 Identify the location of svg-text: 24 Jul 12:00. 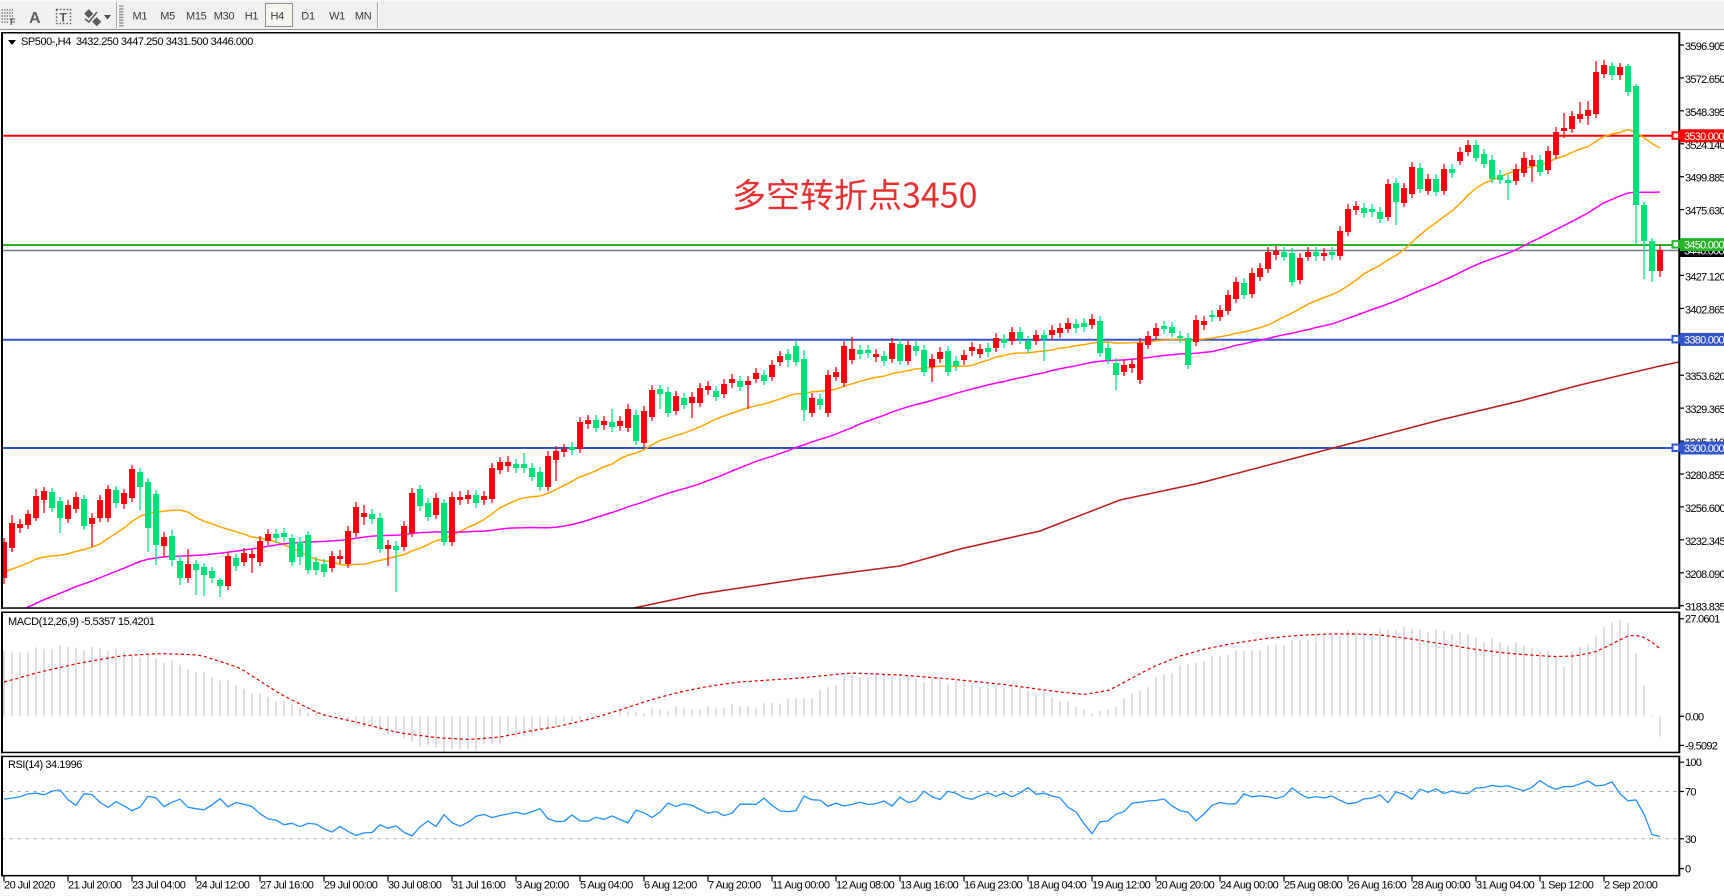
(223, 885).